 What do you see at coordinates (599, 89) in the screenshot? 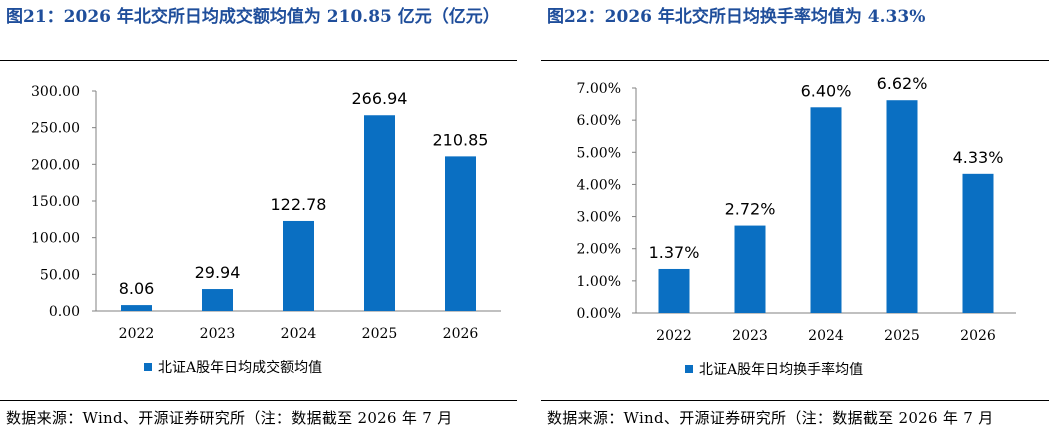
I see `y-tick-label: 7.00%` at bounding box center [599, 89].